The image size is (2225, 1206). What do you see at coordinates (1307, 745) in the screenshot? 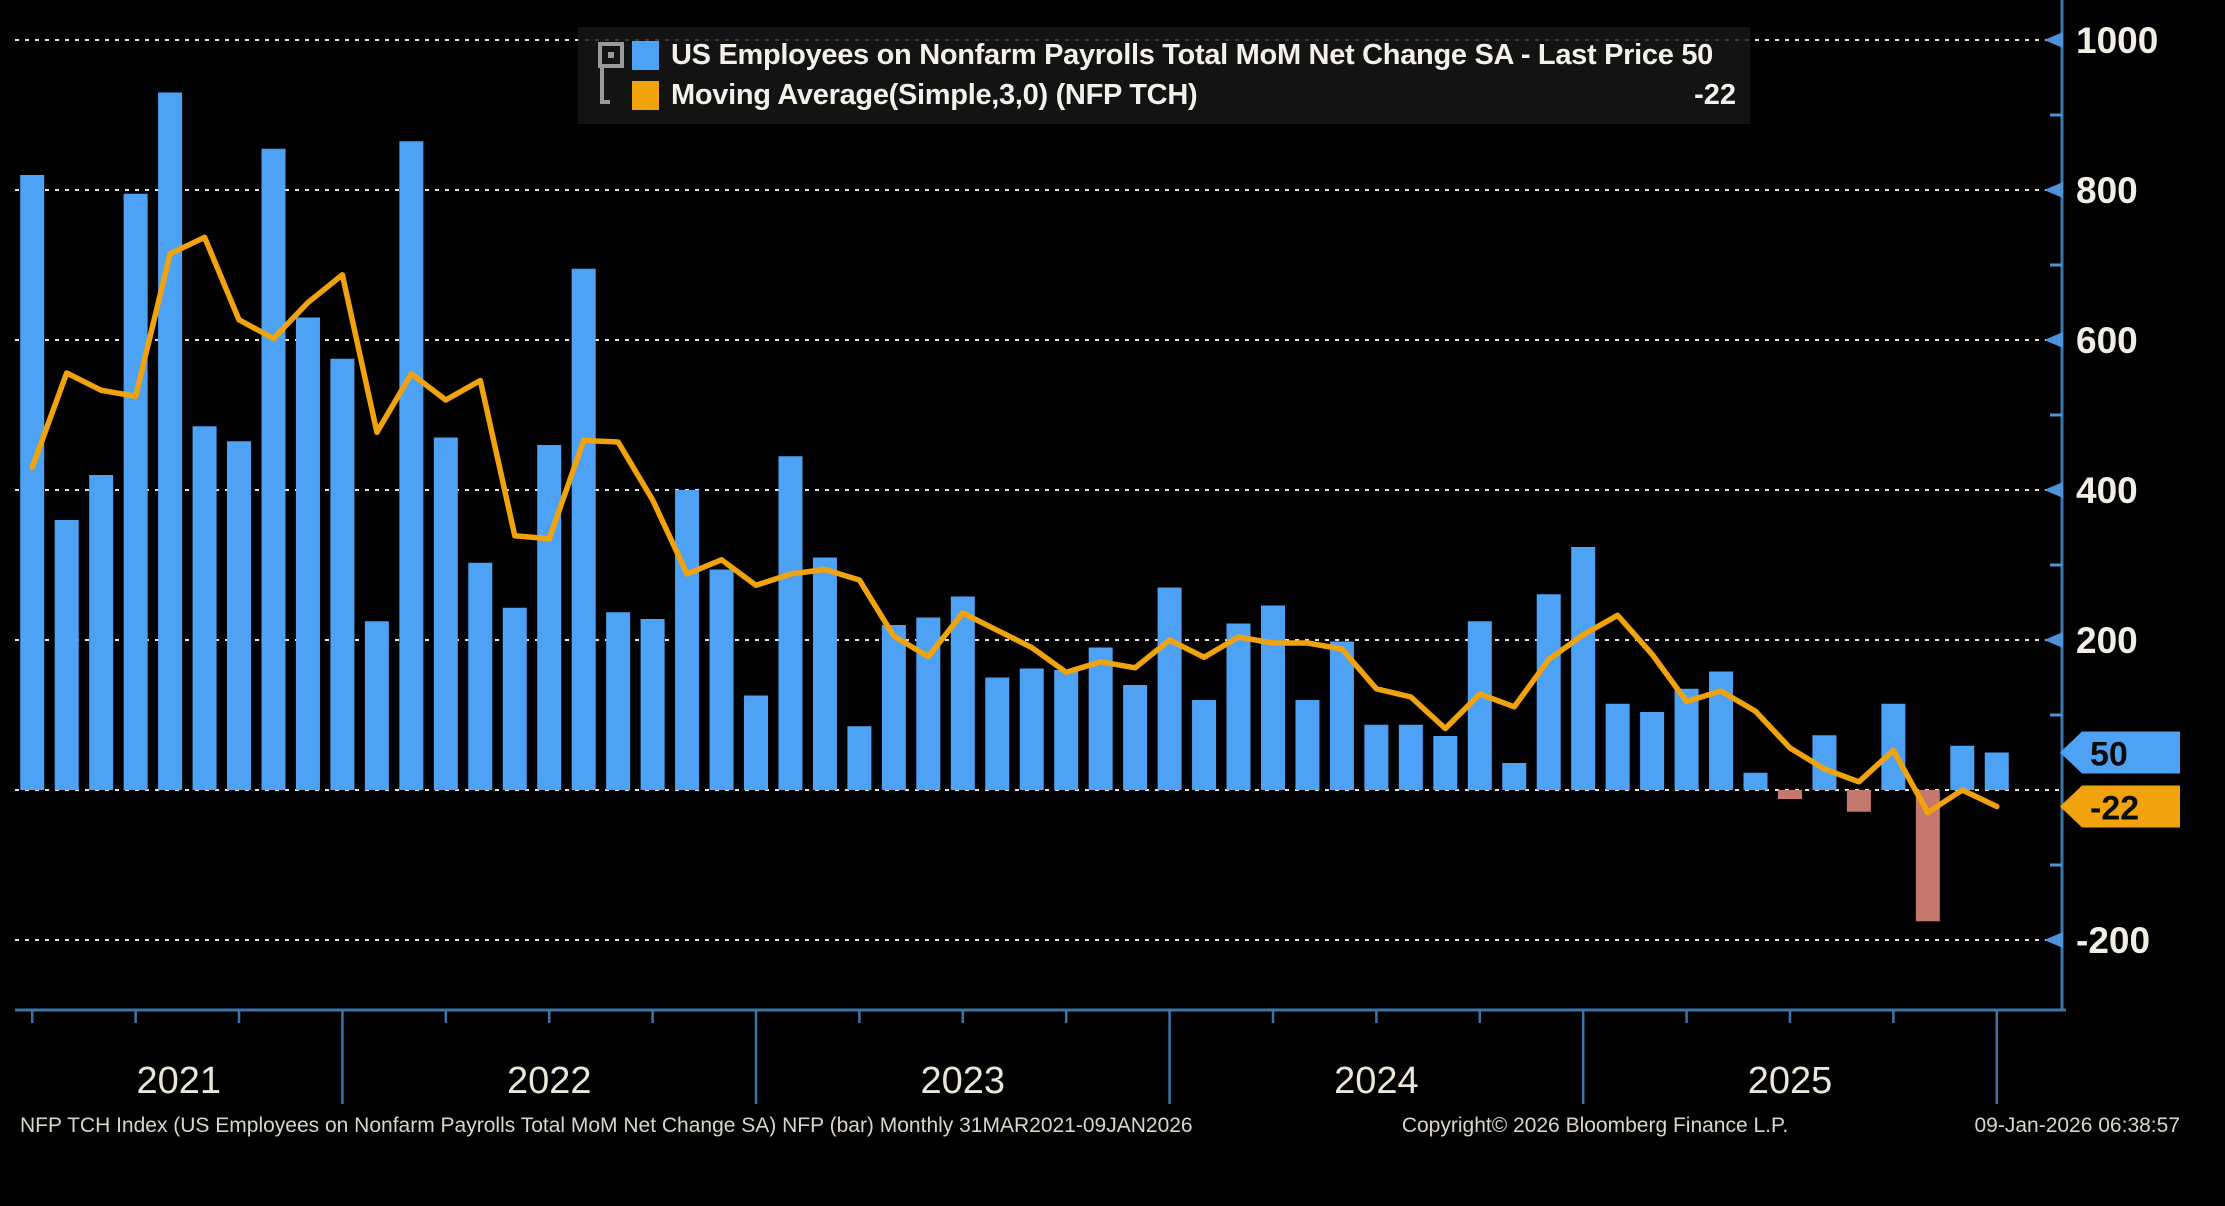
I see `bar-Apr-2024` at bounding box center [1307, 745].